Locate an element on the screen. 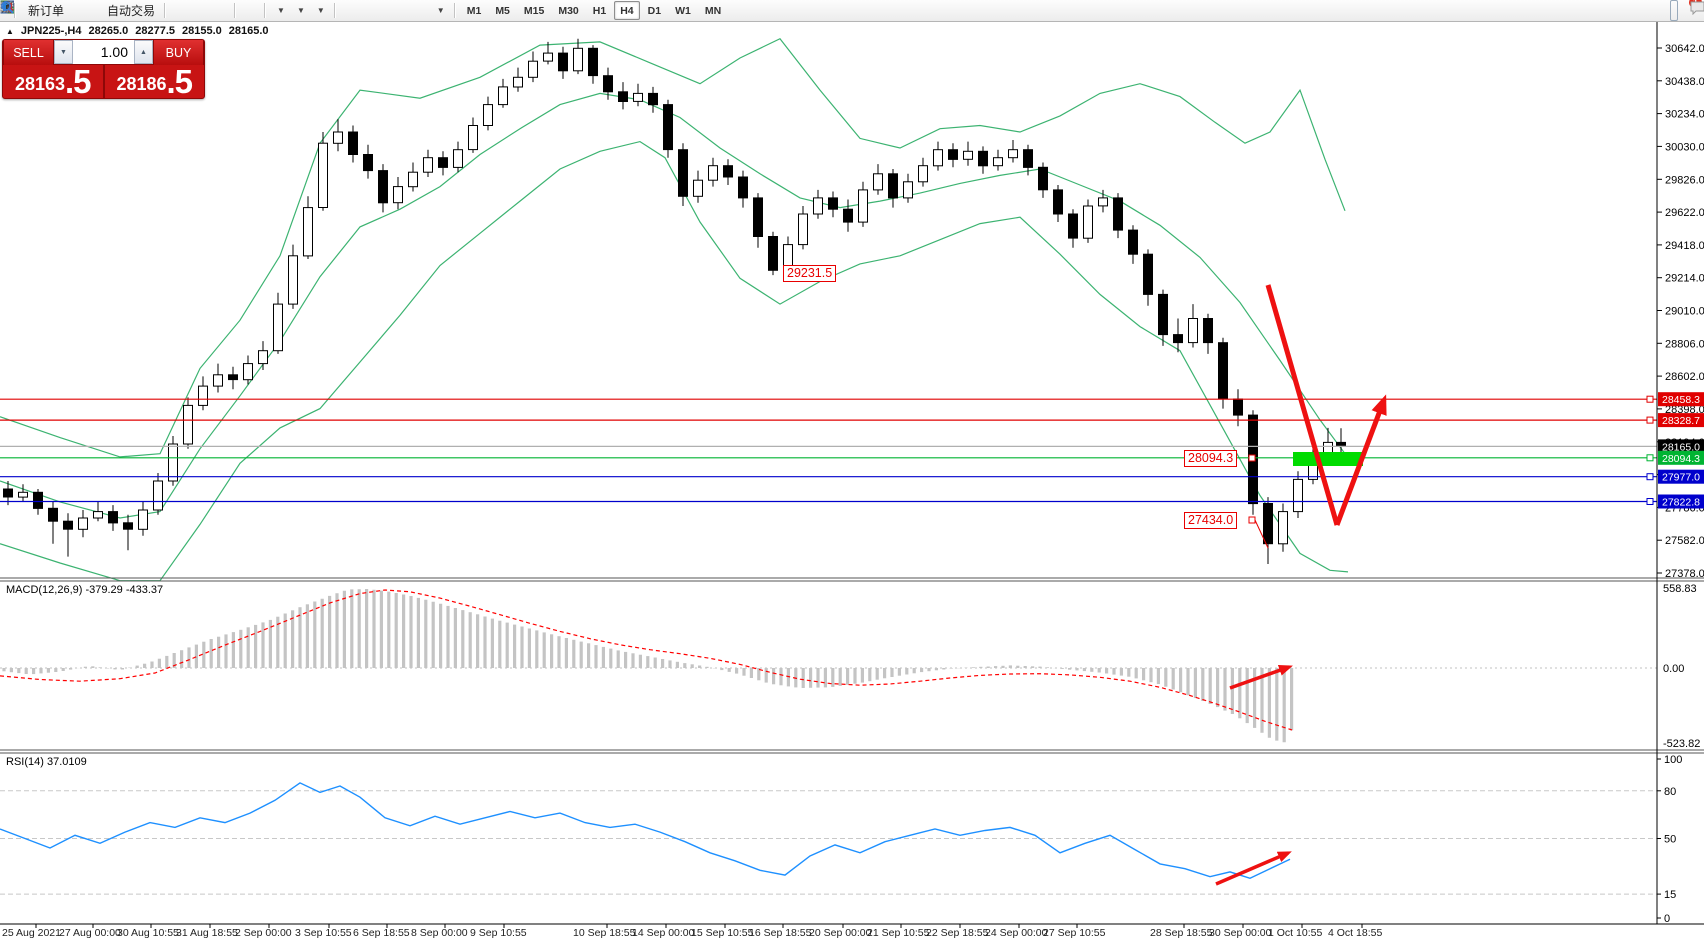 The height and width of the screenshot is (939, 1704). text-button: A is located at coordinates (211, 10).